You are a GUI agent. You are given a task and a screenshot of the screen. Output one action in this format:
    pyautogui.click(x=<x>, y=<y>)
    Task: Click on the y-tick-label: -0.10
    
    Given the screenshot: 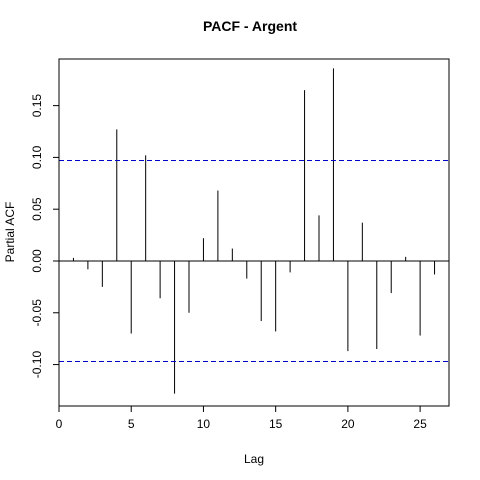 What is the action you would take?
    pyautogui.click(x=37, y=365)
    